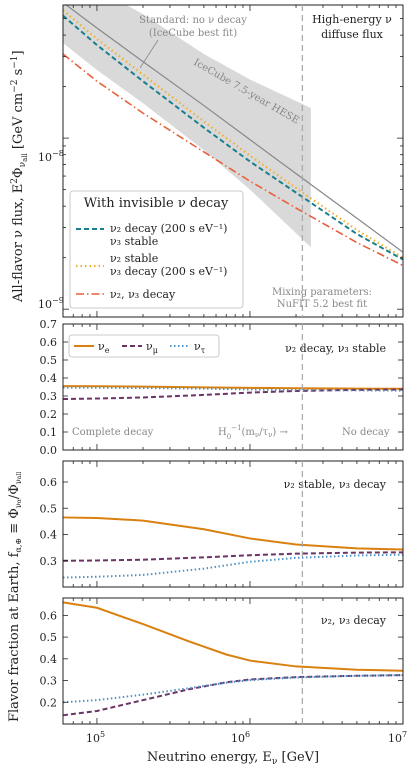 This screenshot has width=416, height=767. I want to click on x-axis-label: Neutrino energy, Eν [GeV], so click(233, 758).